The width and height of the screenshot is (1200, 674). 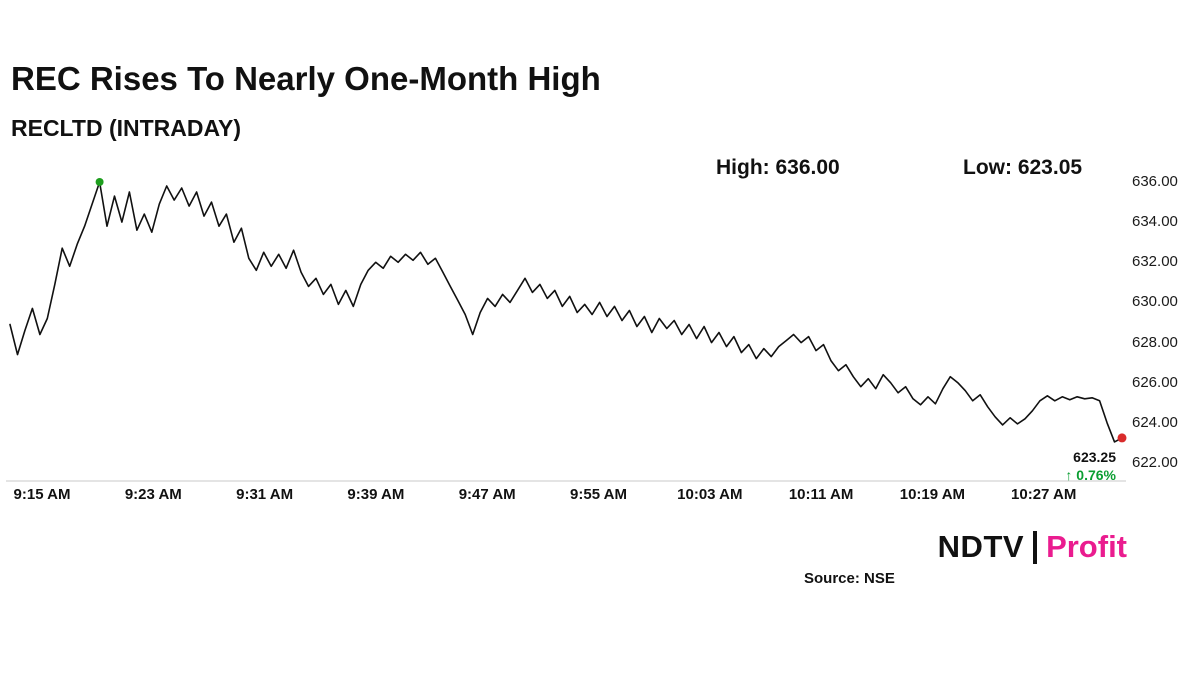 What do you see at coordinates (1044, 494) in the screenshot?
I see `x-axis-tick: 10:27 AM` at bounding box center [1044, 494].